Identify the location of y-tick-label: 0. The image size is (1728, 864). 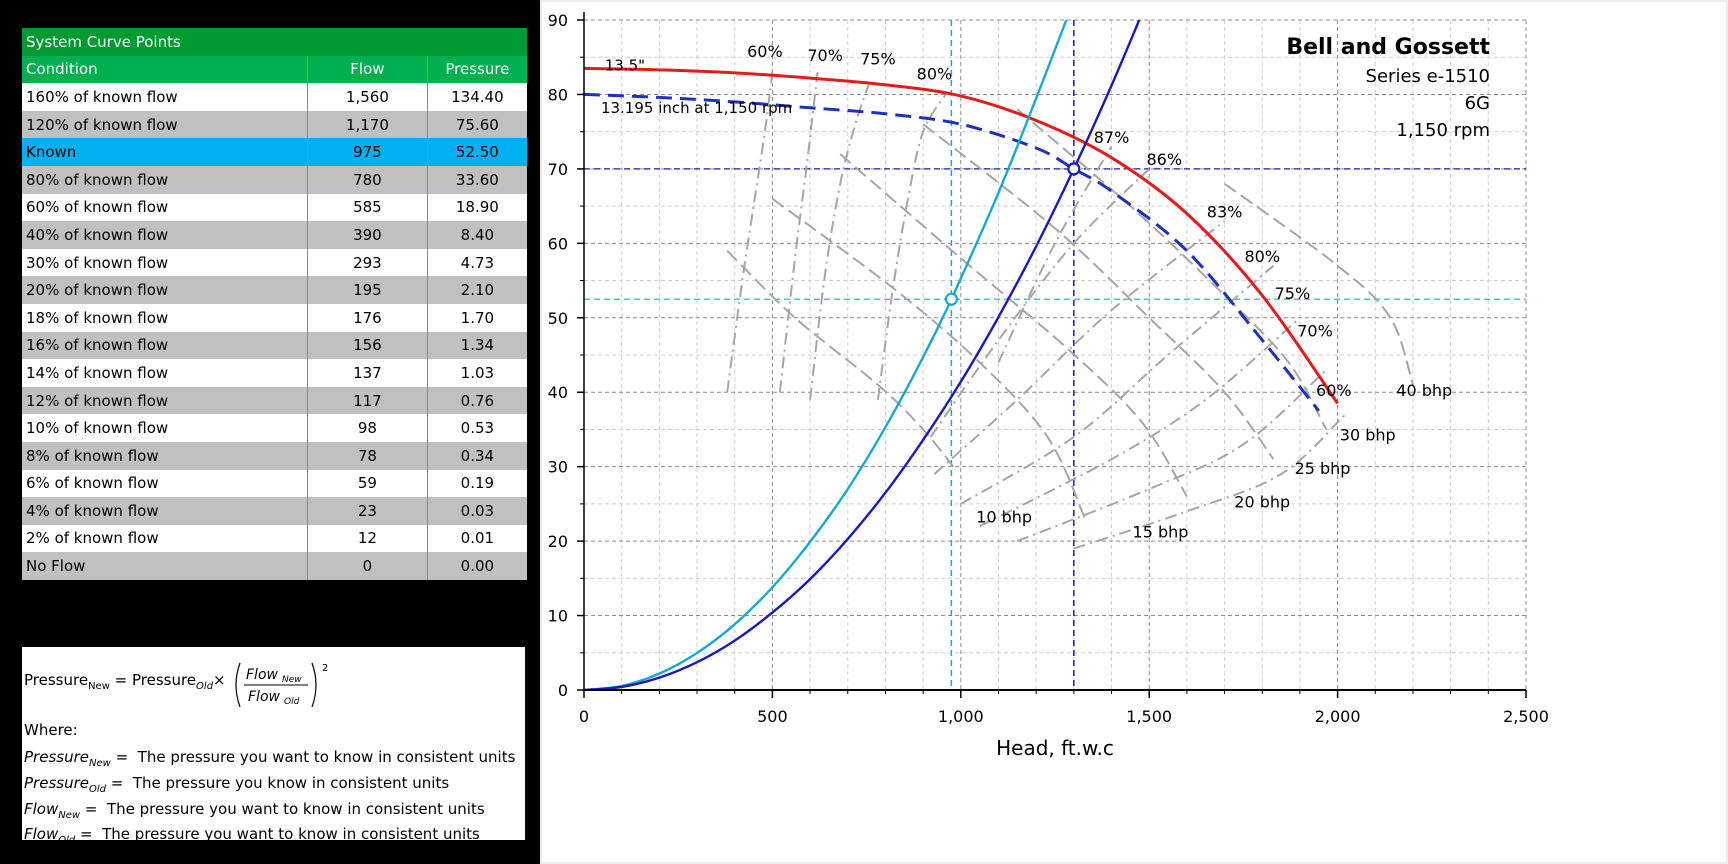
(563, 690).